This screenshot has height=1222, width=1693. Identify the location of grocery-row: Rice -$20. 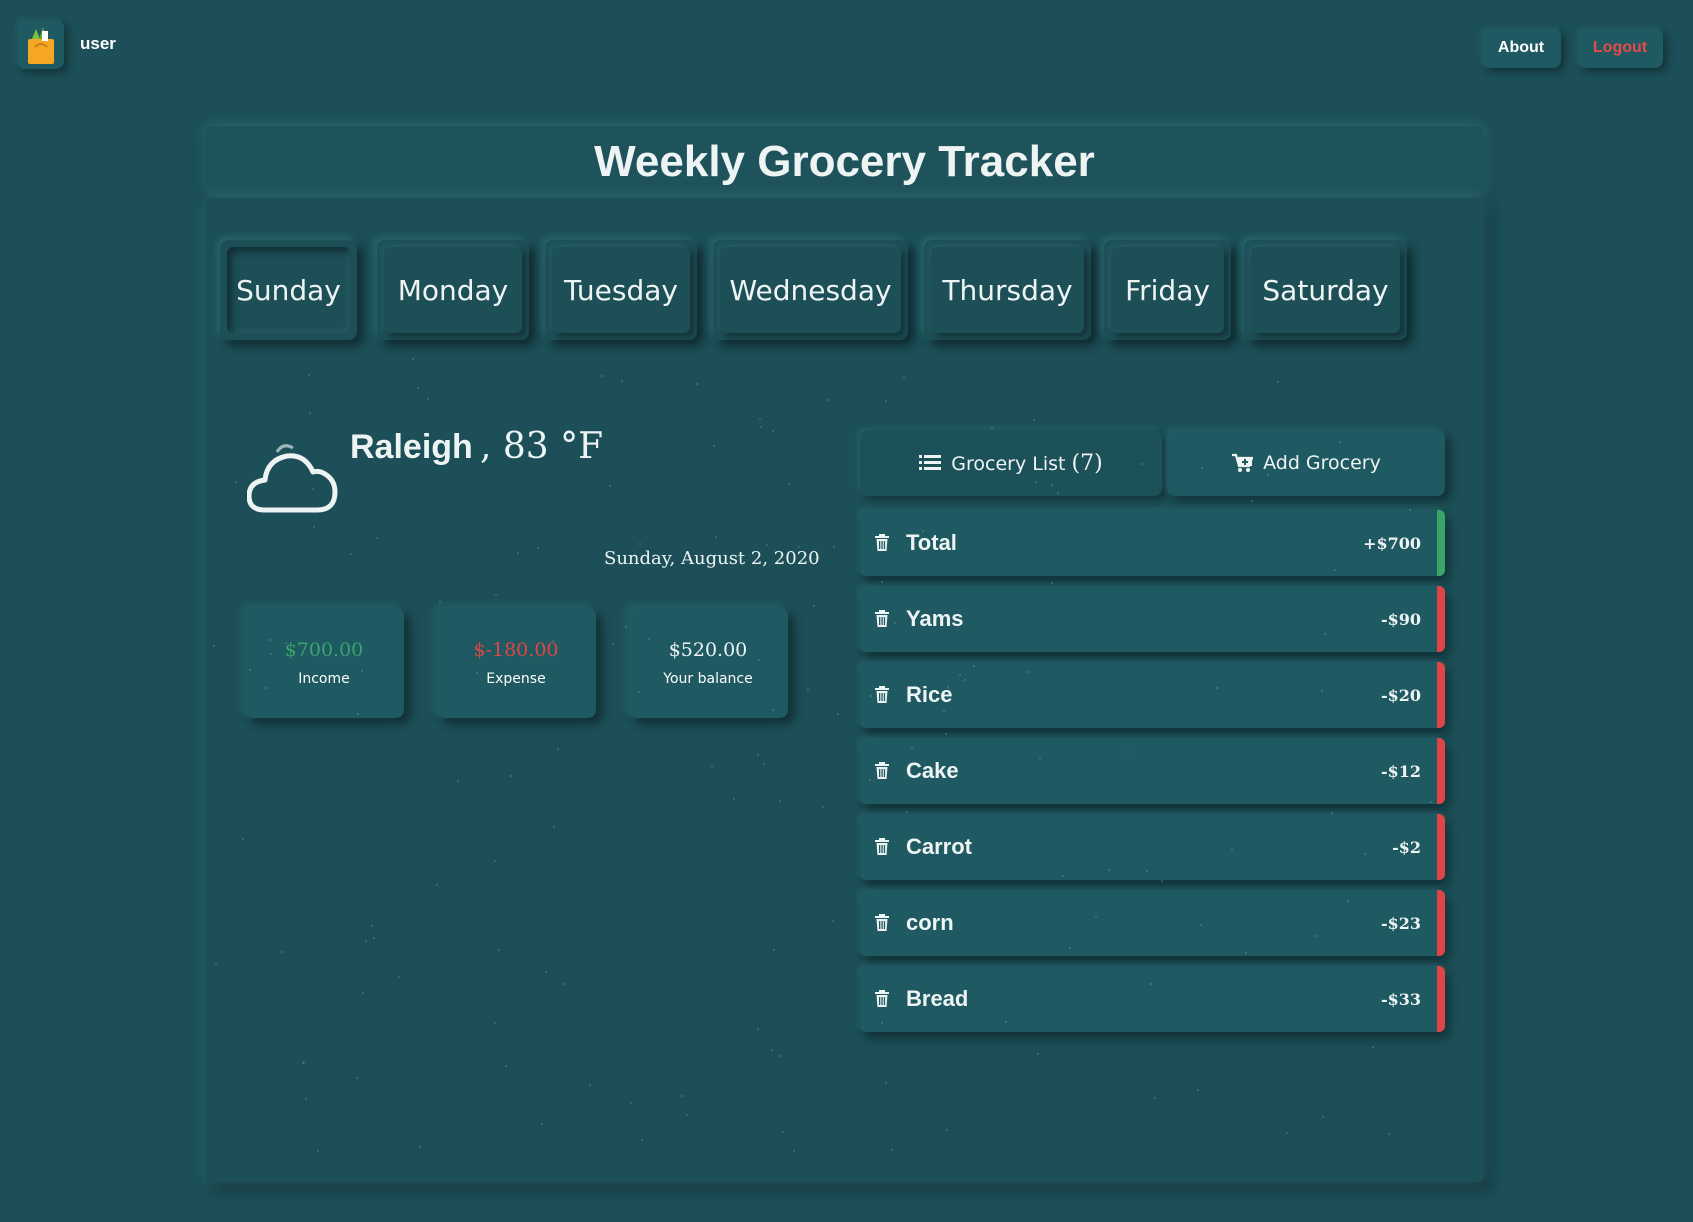
(1152, 695).